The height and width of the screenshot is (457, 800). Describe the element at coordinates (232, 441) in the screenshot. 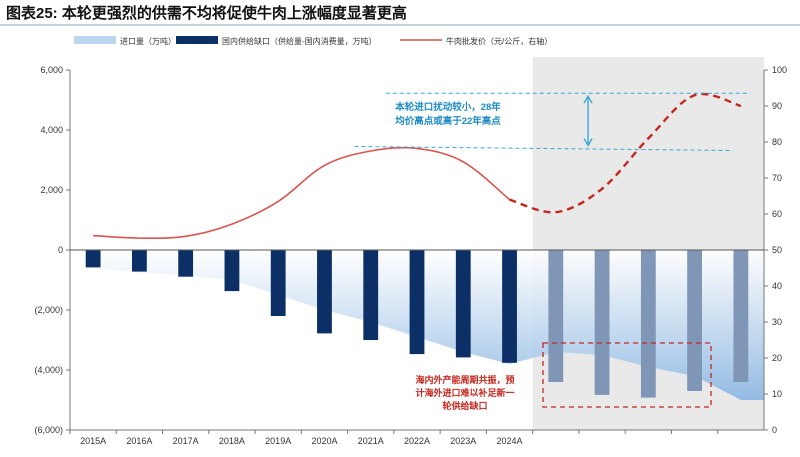

I see `x-tick-label: 2018A` at that location.